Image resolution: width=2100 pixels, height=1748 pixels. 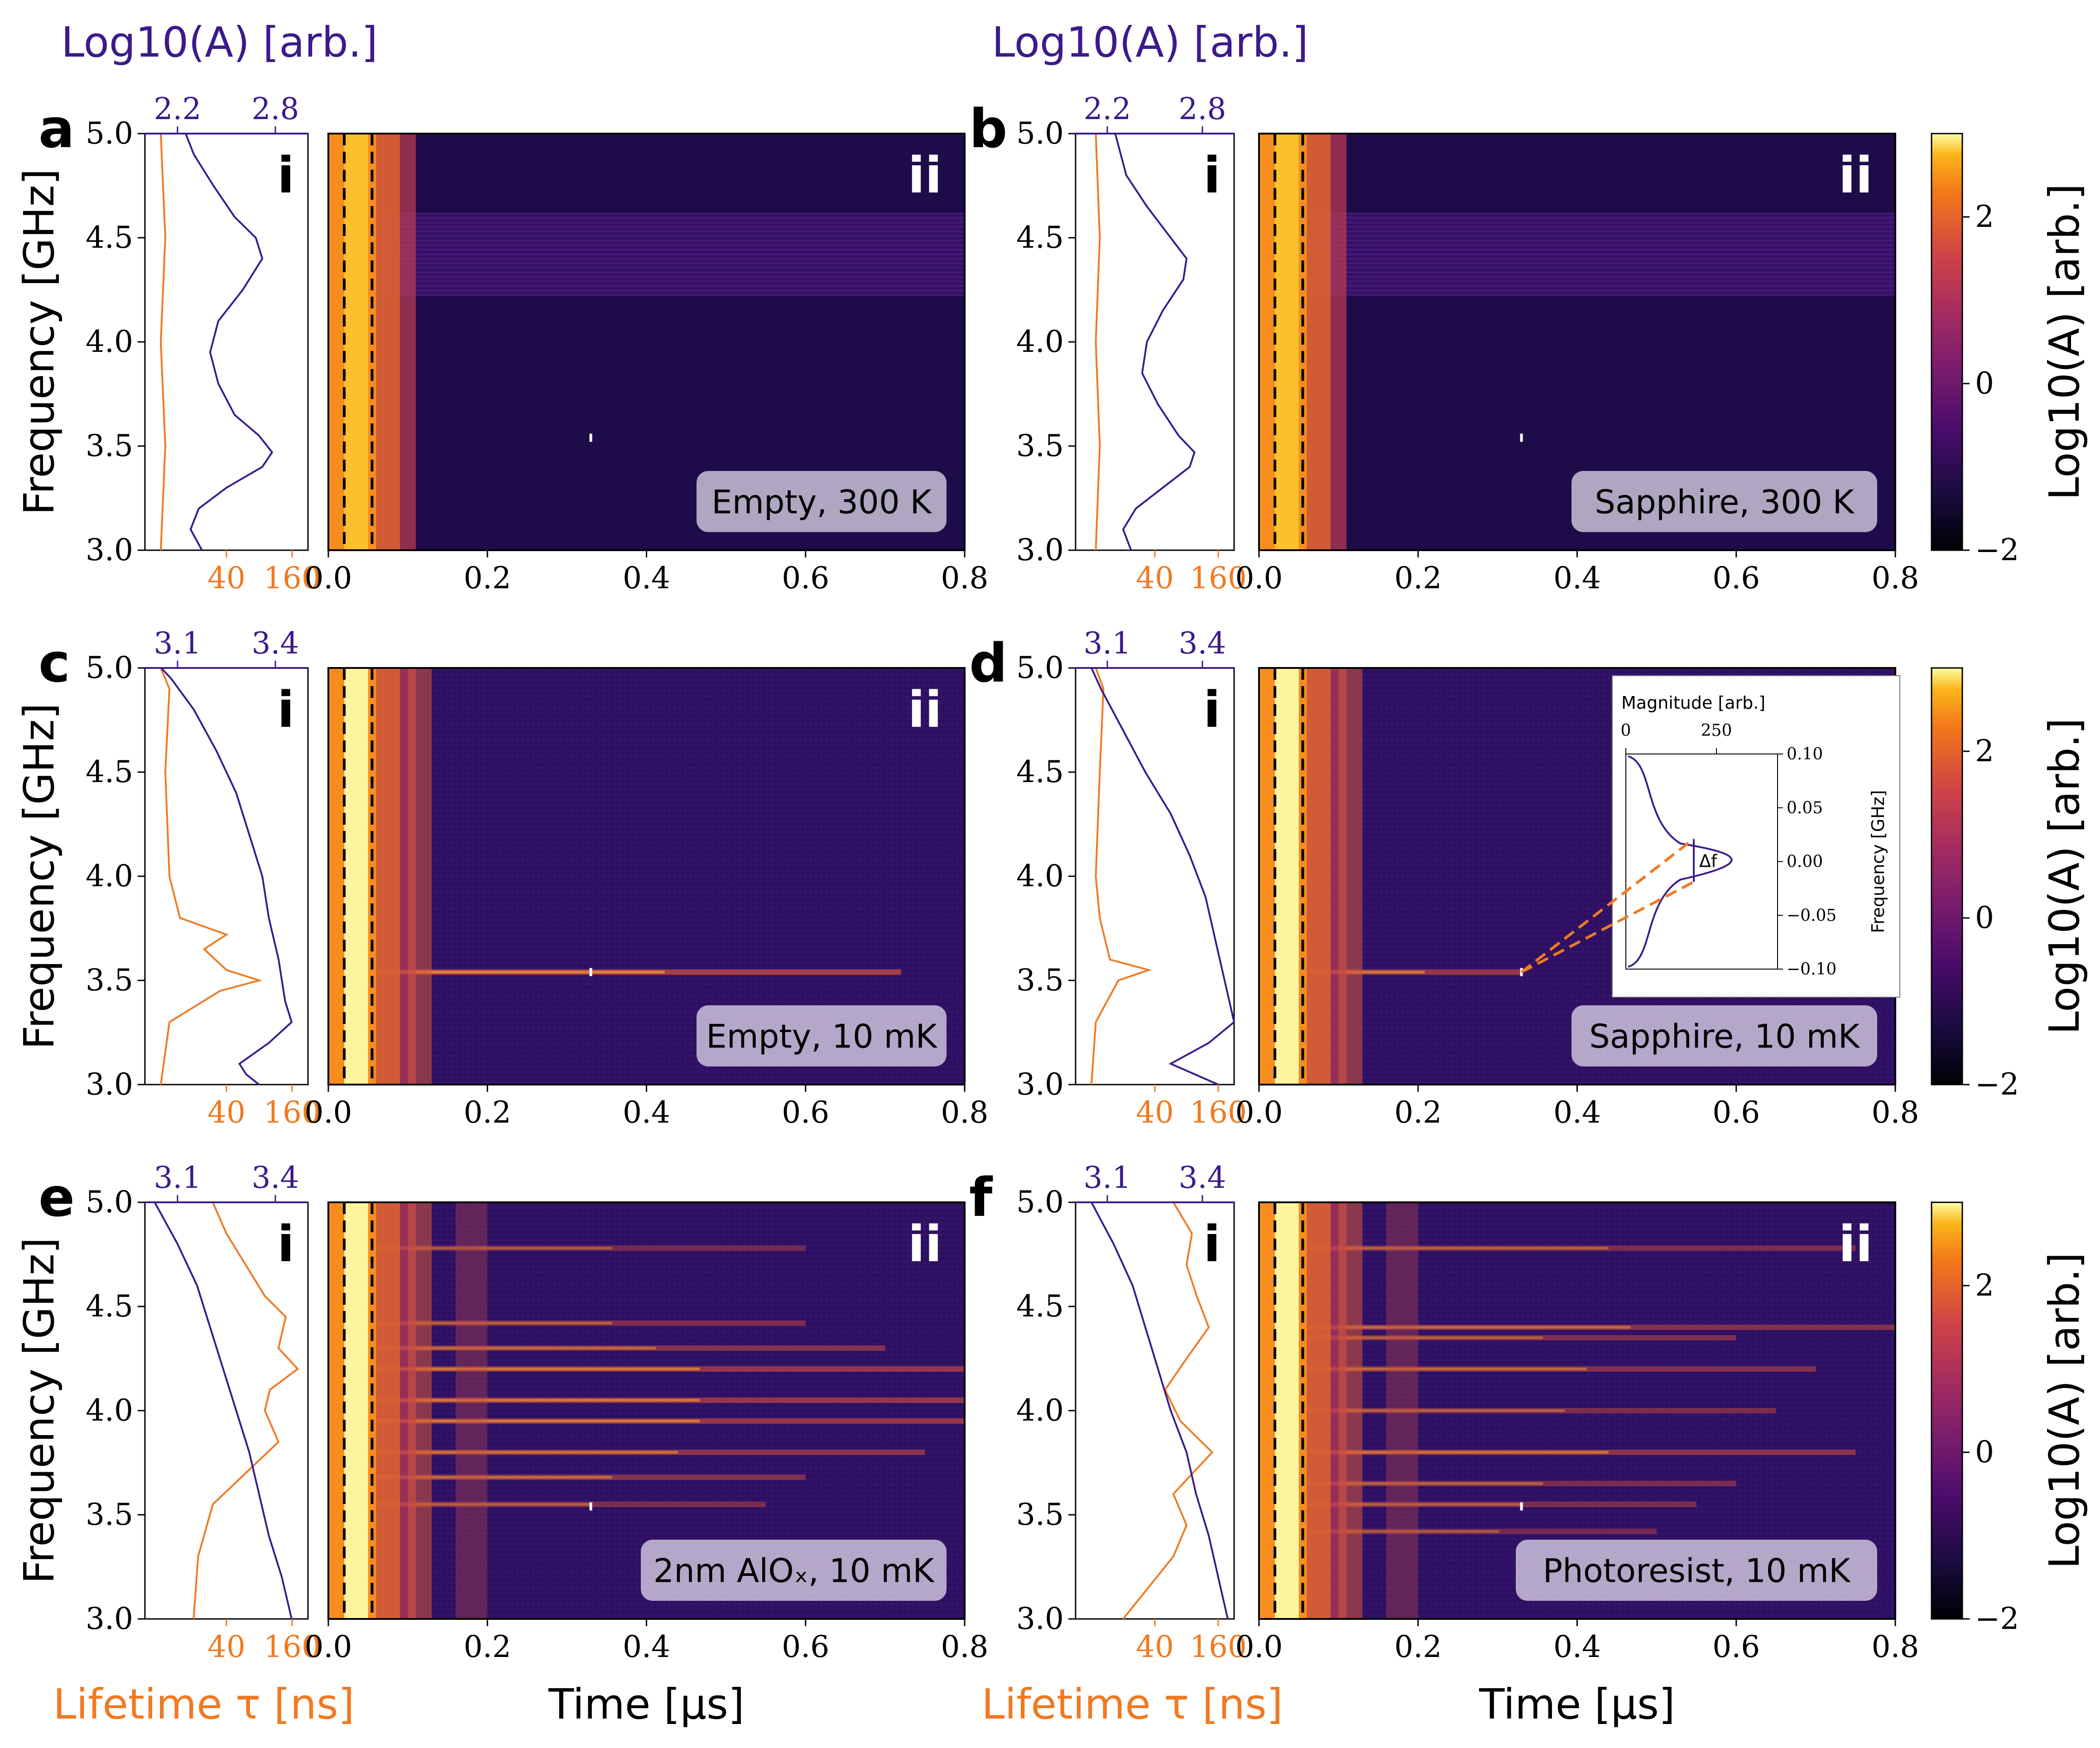 What do you see at coordinates (1811, 969) in the screenshot?
I see `inset-ytick-label: −0.10` at bounding box center [1811, 969].